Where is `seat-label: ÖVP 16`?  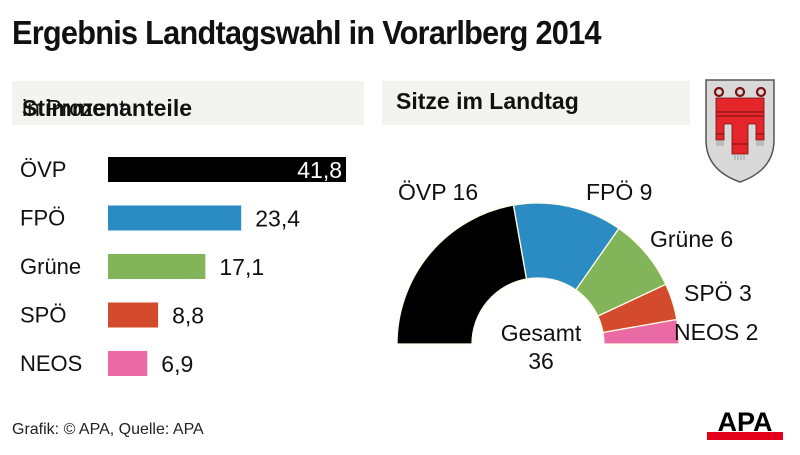
seat-label: ÖVP 16 is located at coordinates (438, 192).